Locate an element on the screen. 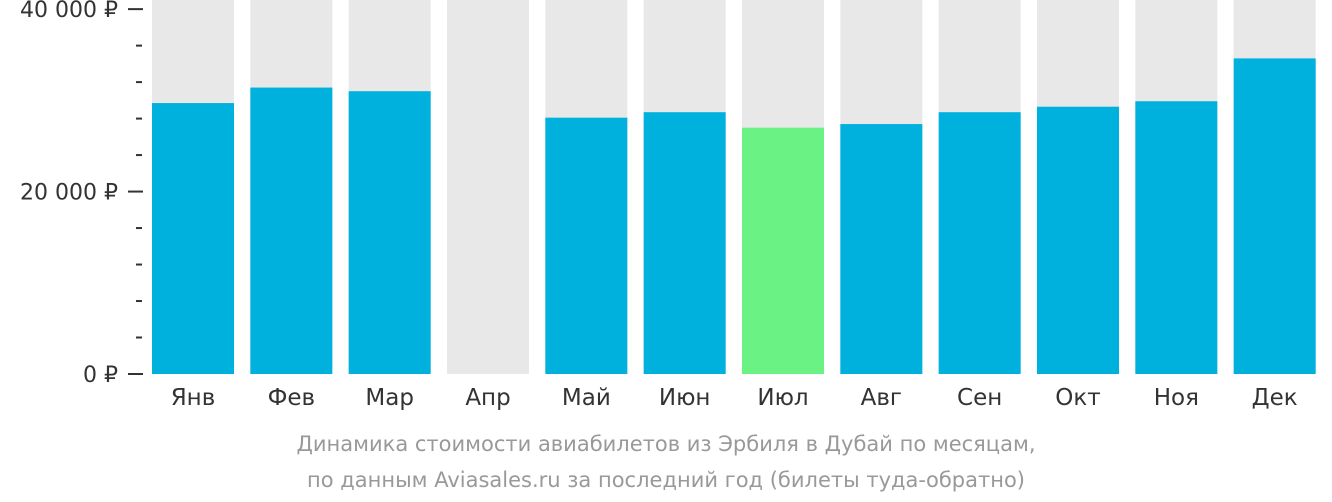  x-tick-label-12: Дек is located at coordinates (1275, 398).